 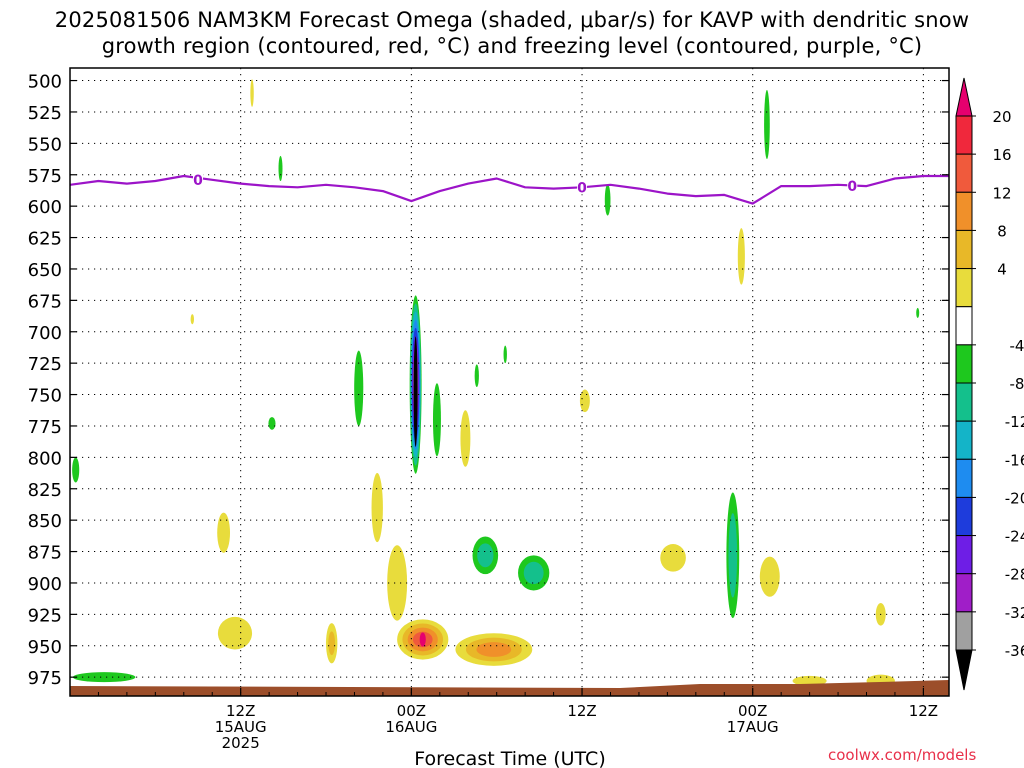 I want to click on y-tick-label-900: 900, so click(x=45, y=584).